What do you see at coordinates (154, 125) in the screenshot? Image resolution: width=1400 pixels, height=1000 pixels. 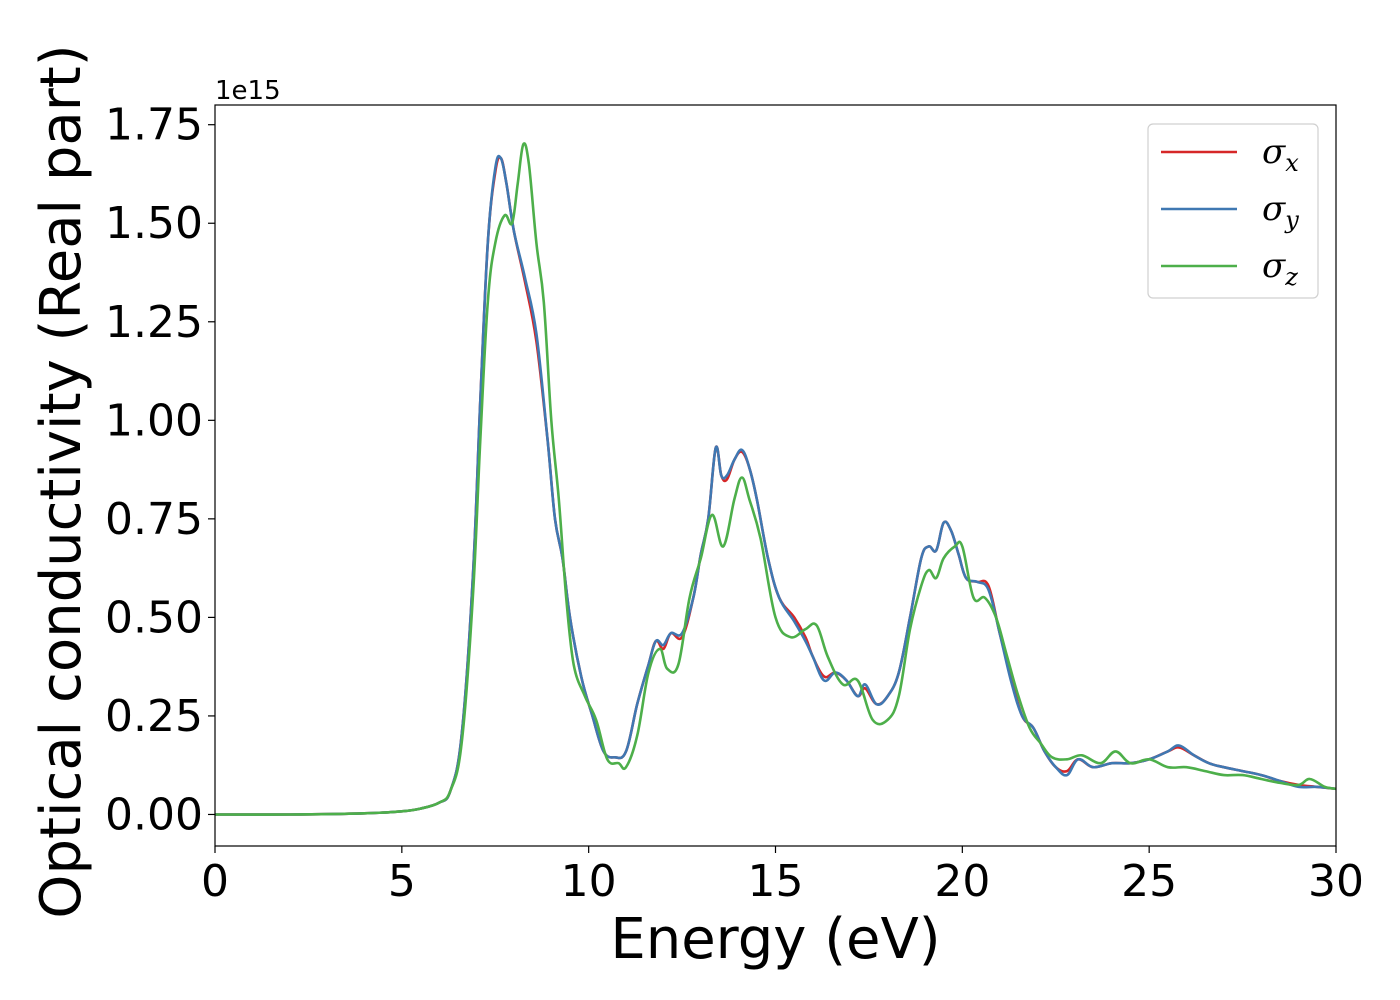 I see `y-tick-label: 1.75` at bounding box center [154, 125].